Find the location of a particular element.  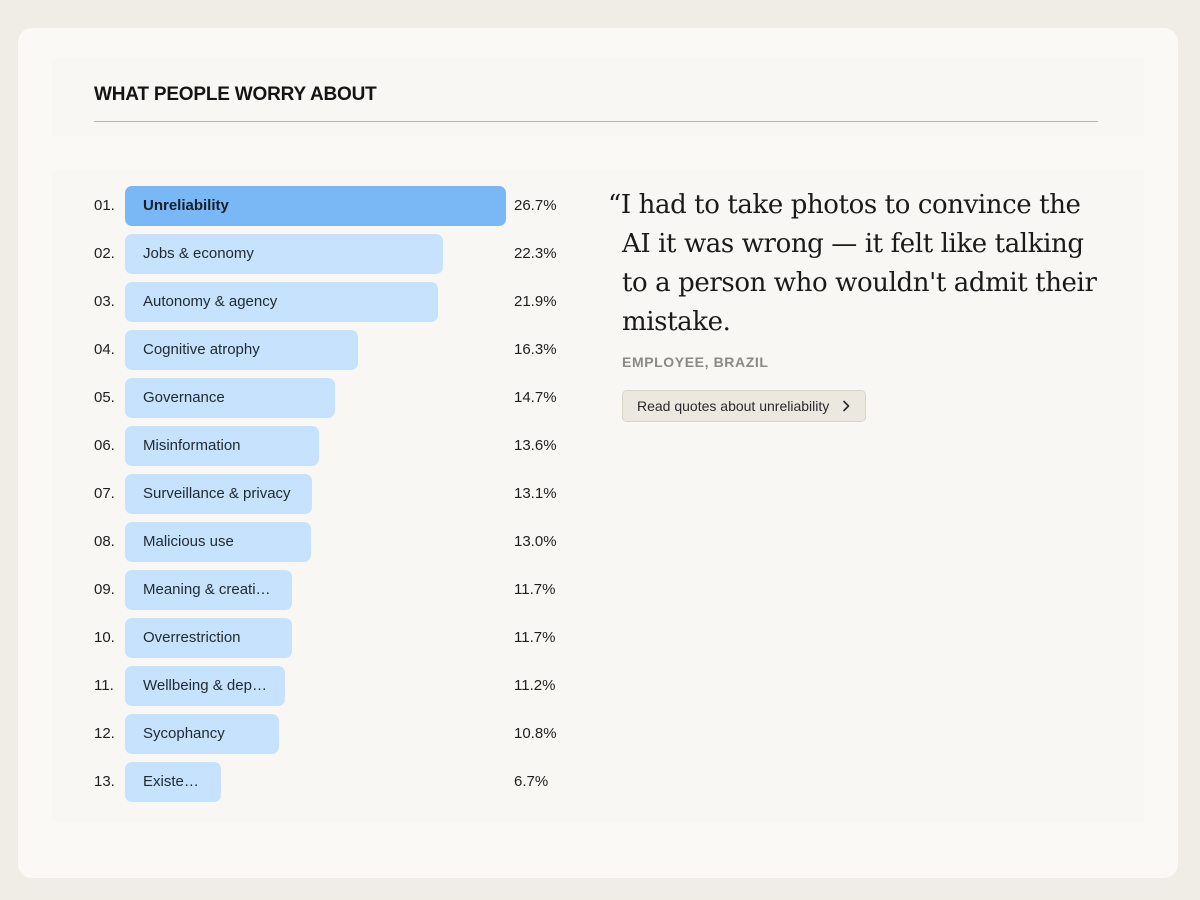

bar-label: Malicious use is located at coordinates (188, 541).